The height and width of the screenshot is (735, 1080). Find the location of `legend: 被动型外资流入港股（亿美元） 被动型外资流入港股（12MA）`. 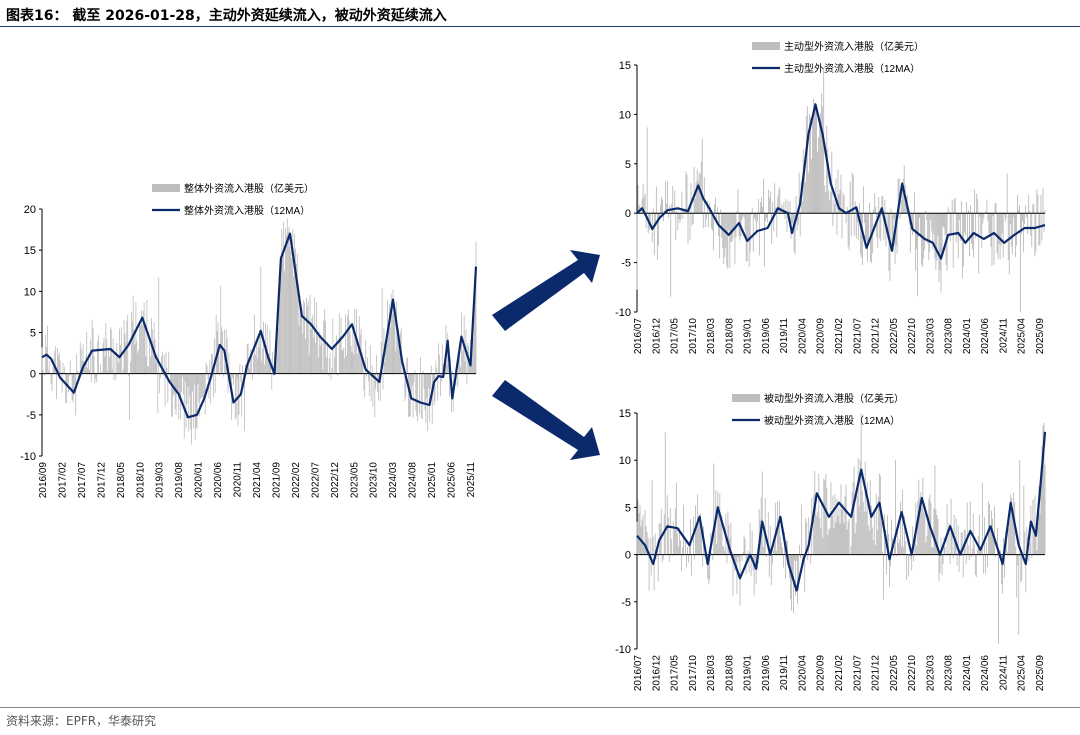

legend: 被动型外资流入港股（亿美元） 被动型外资流入港股（12MA） is located at coordinates (818, 409).